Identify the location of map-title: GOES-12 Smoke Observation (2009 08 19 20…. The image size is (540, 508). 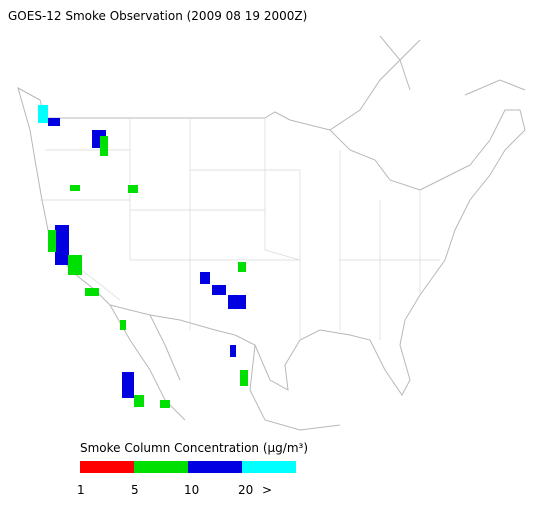
(157, 16).